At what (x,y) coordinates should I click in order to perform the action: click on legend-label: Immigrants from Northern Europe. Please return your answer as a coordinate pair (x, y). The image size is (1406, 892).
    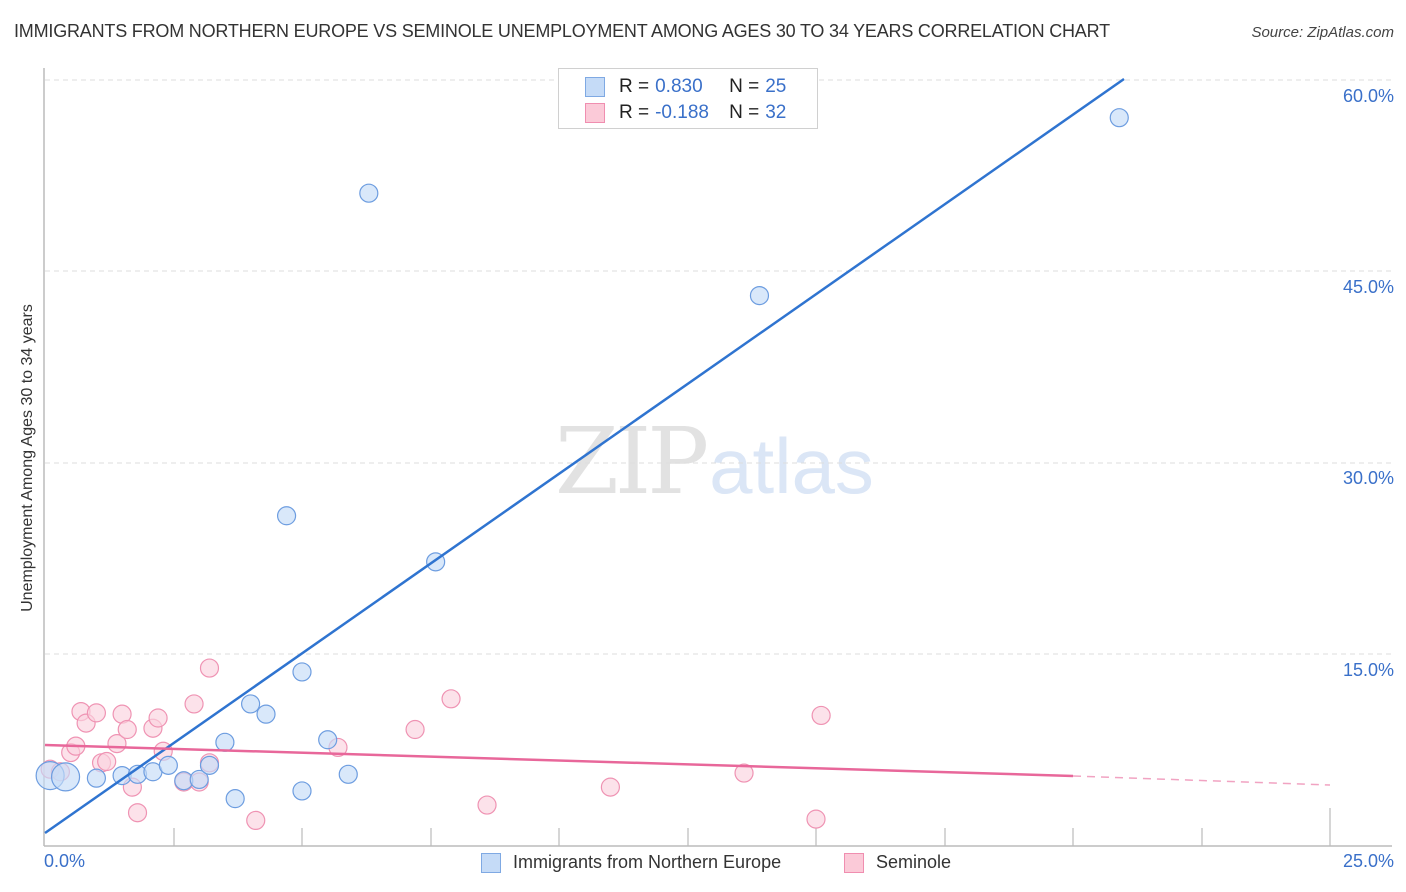
    Looking at the image, I should click on (647, 862).